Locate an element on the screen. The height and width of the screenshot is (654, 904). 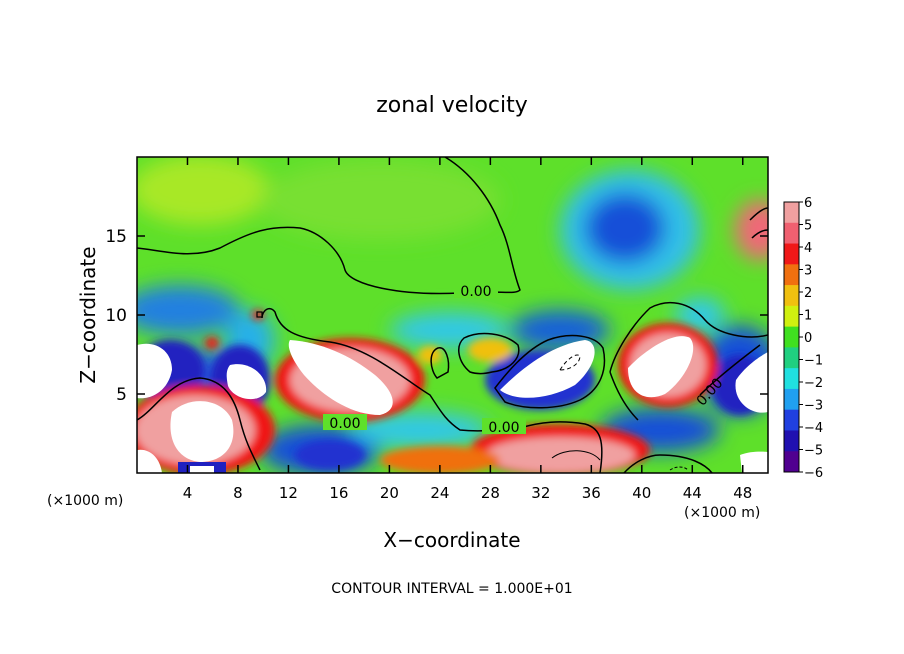
x-tick-label: 8 is located at coordinates (238, 493).